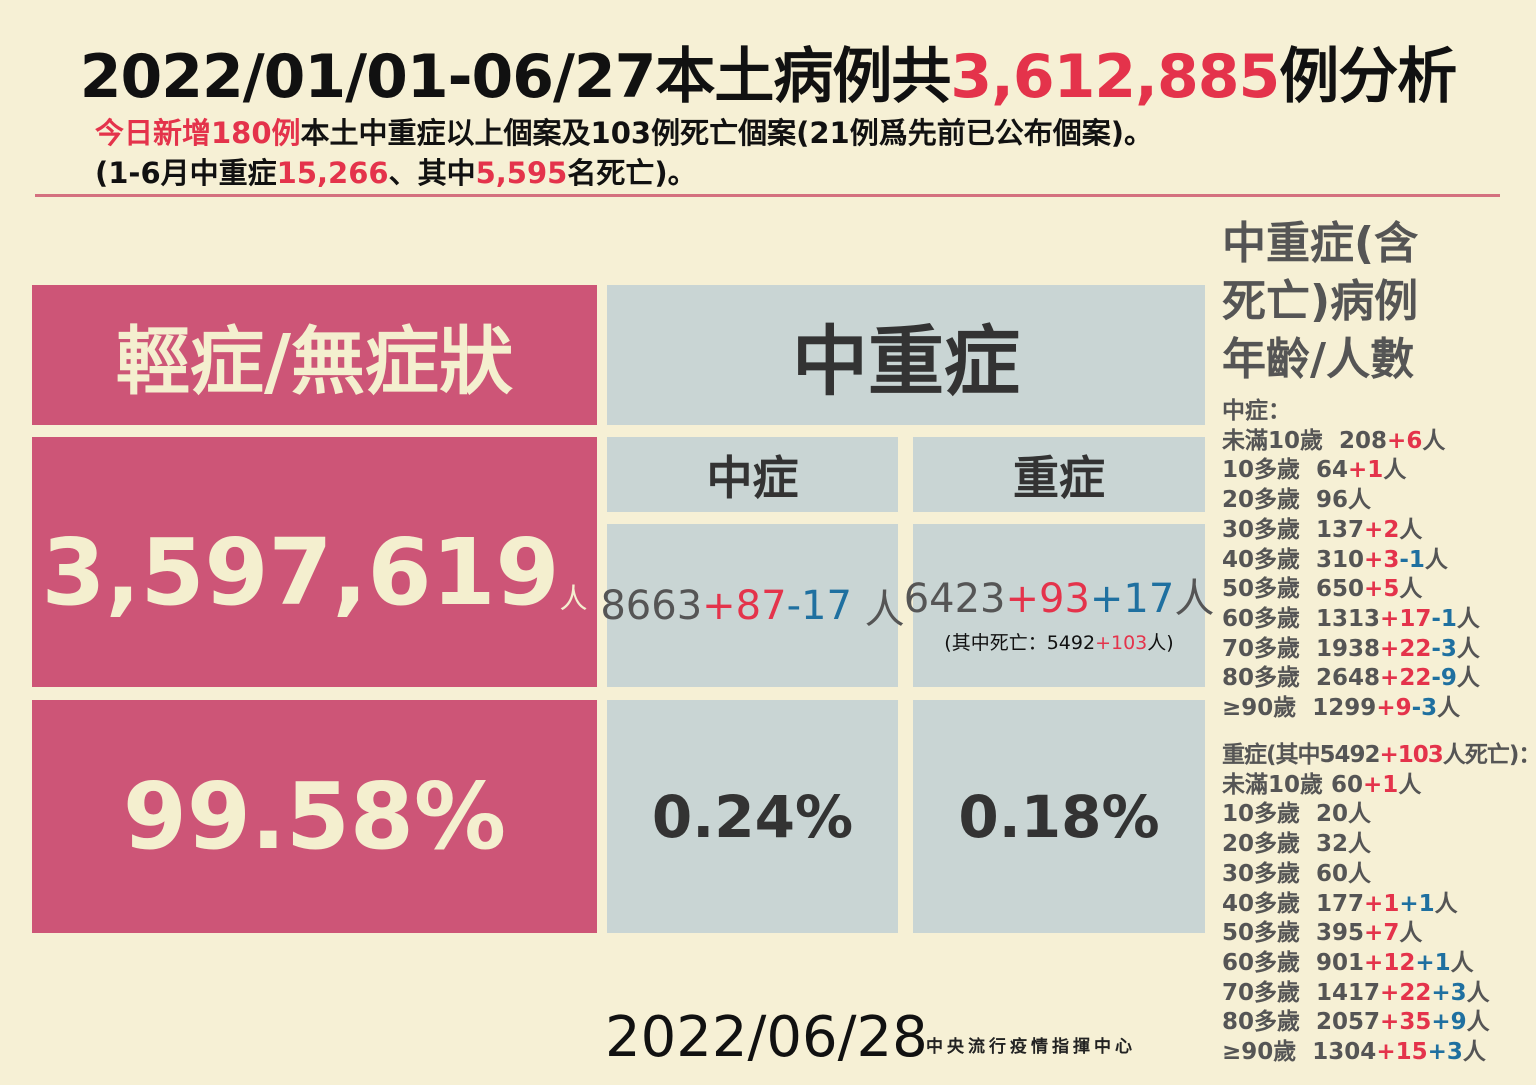 The width and height of the screenshot is (1536, 1085). I want to click on moderate-age-row: 20多歲 96人, so click(1351, 501).